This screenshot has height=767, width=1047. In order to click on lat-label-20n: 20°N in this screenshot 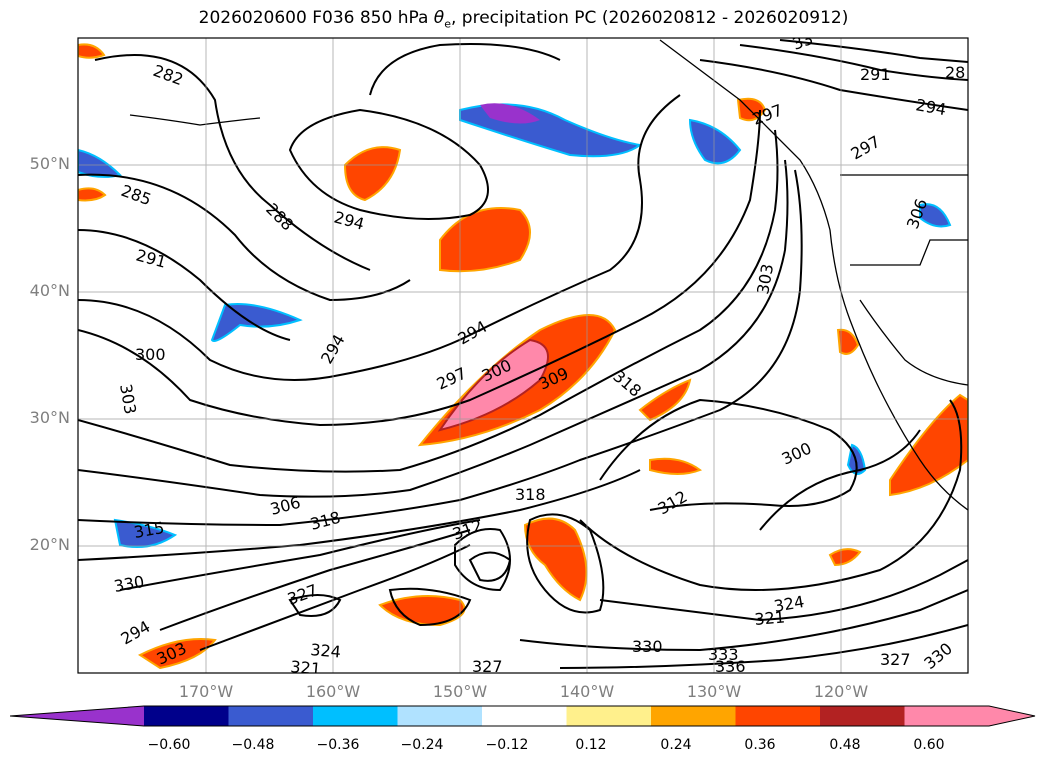, I will do `click(49, 544)`.